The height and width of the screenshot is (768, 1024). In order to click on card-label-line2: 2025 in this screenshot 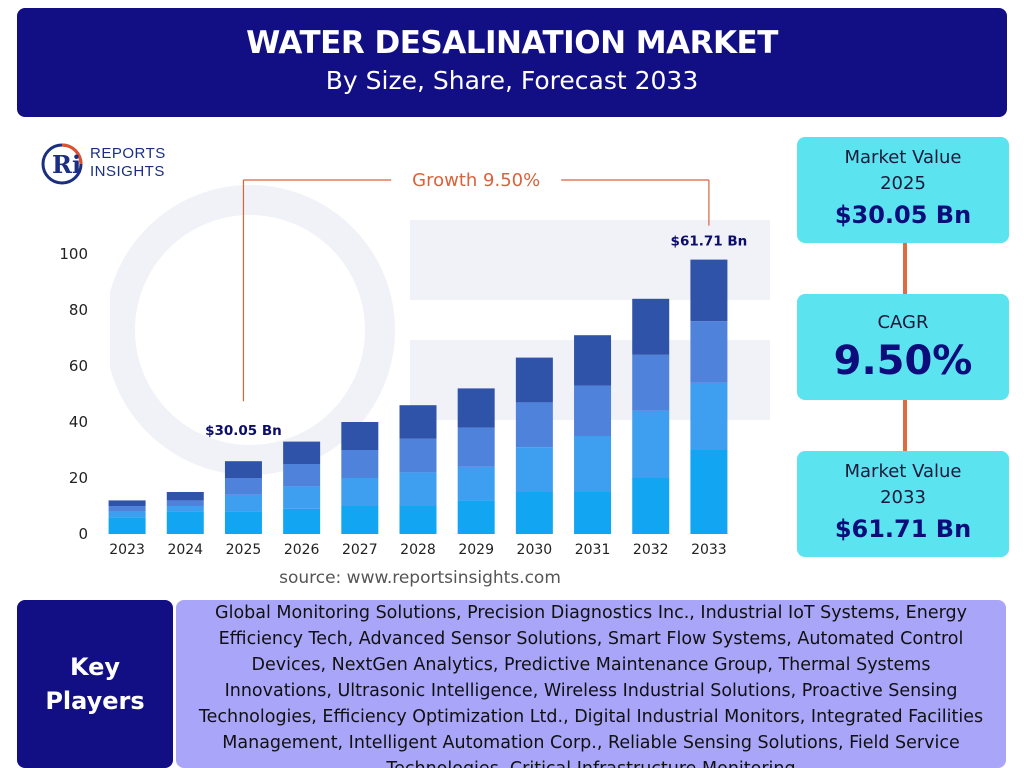, I will do `click(903, 183)`.